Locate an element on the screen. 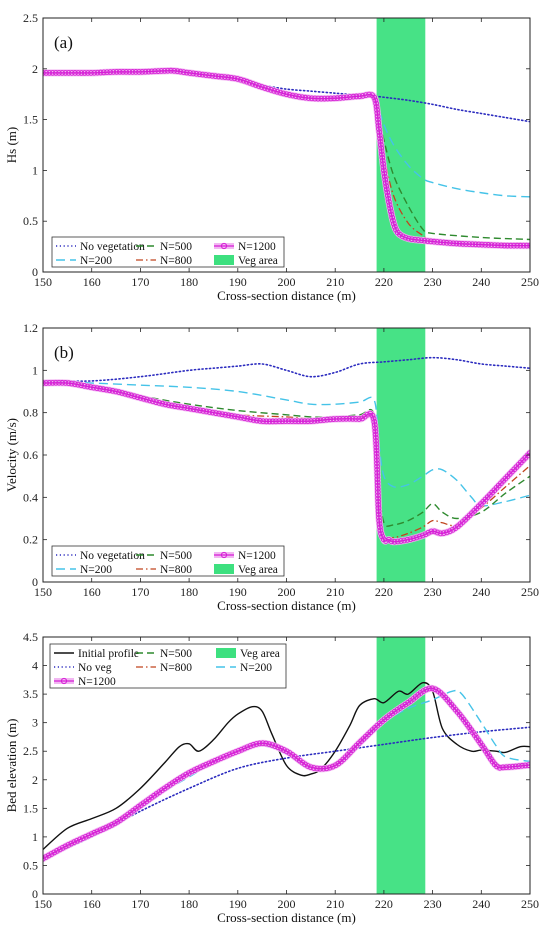 The height and width of the screenshot is (936, 550). legend-item: N=1200 is located at coordinates (245, 247).